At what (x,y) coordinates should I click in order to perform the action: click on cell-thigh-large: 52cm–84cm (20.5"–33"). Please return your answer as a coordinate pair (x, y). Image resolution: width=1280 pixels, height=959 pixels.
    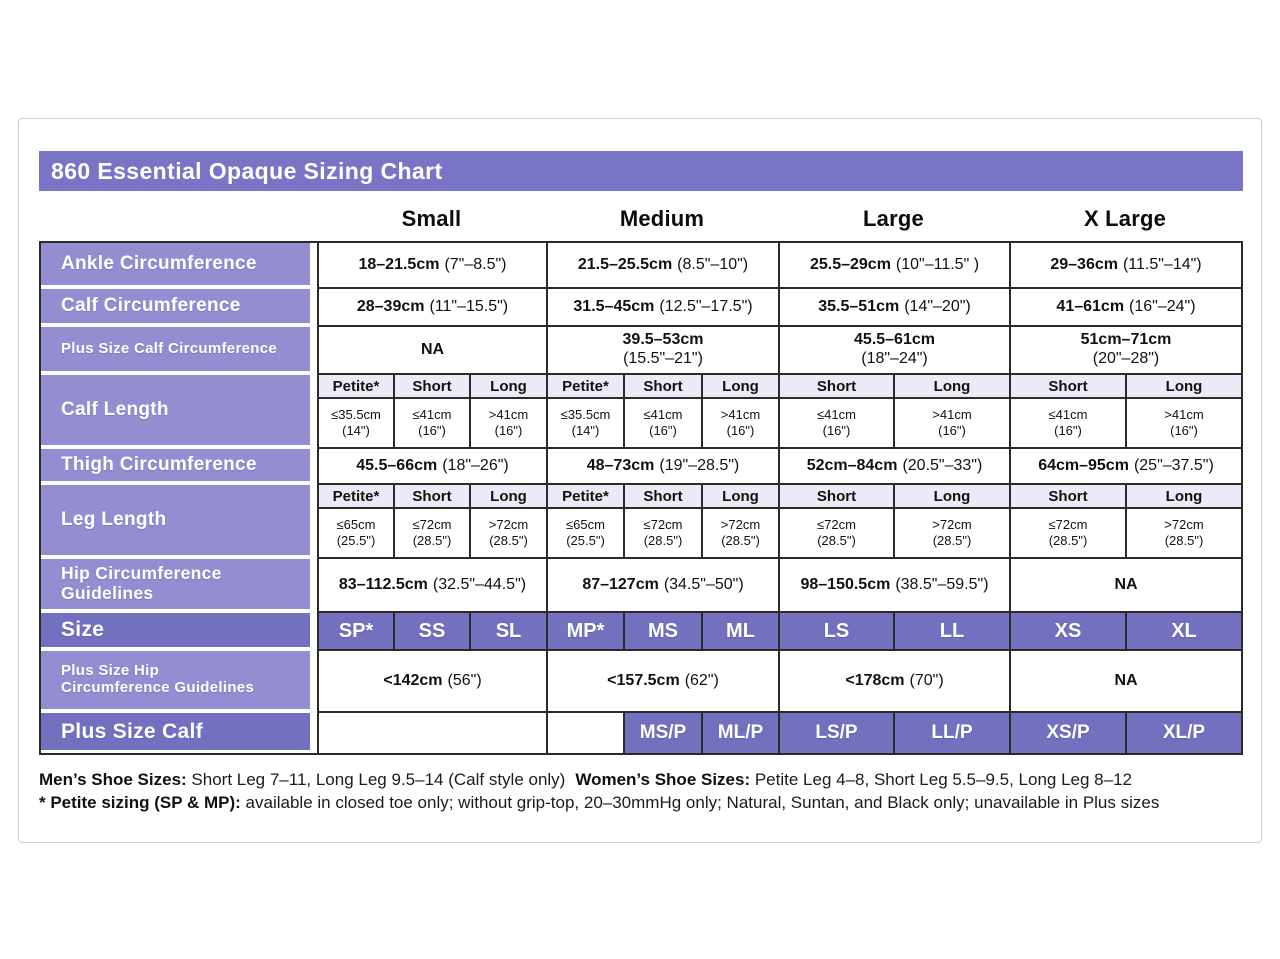
    Looking at the image, I should click on (893, 467).